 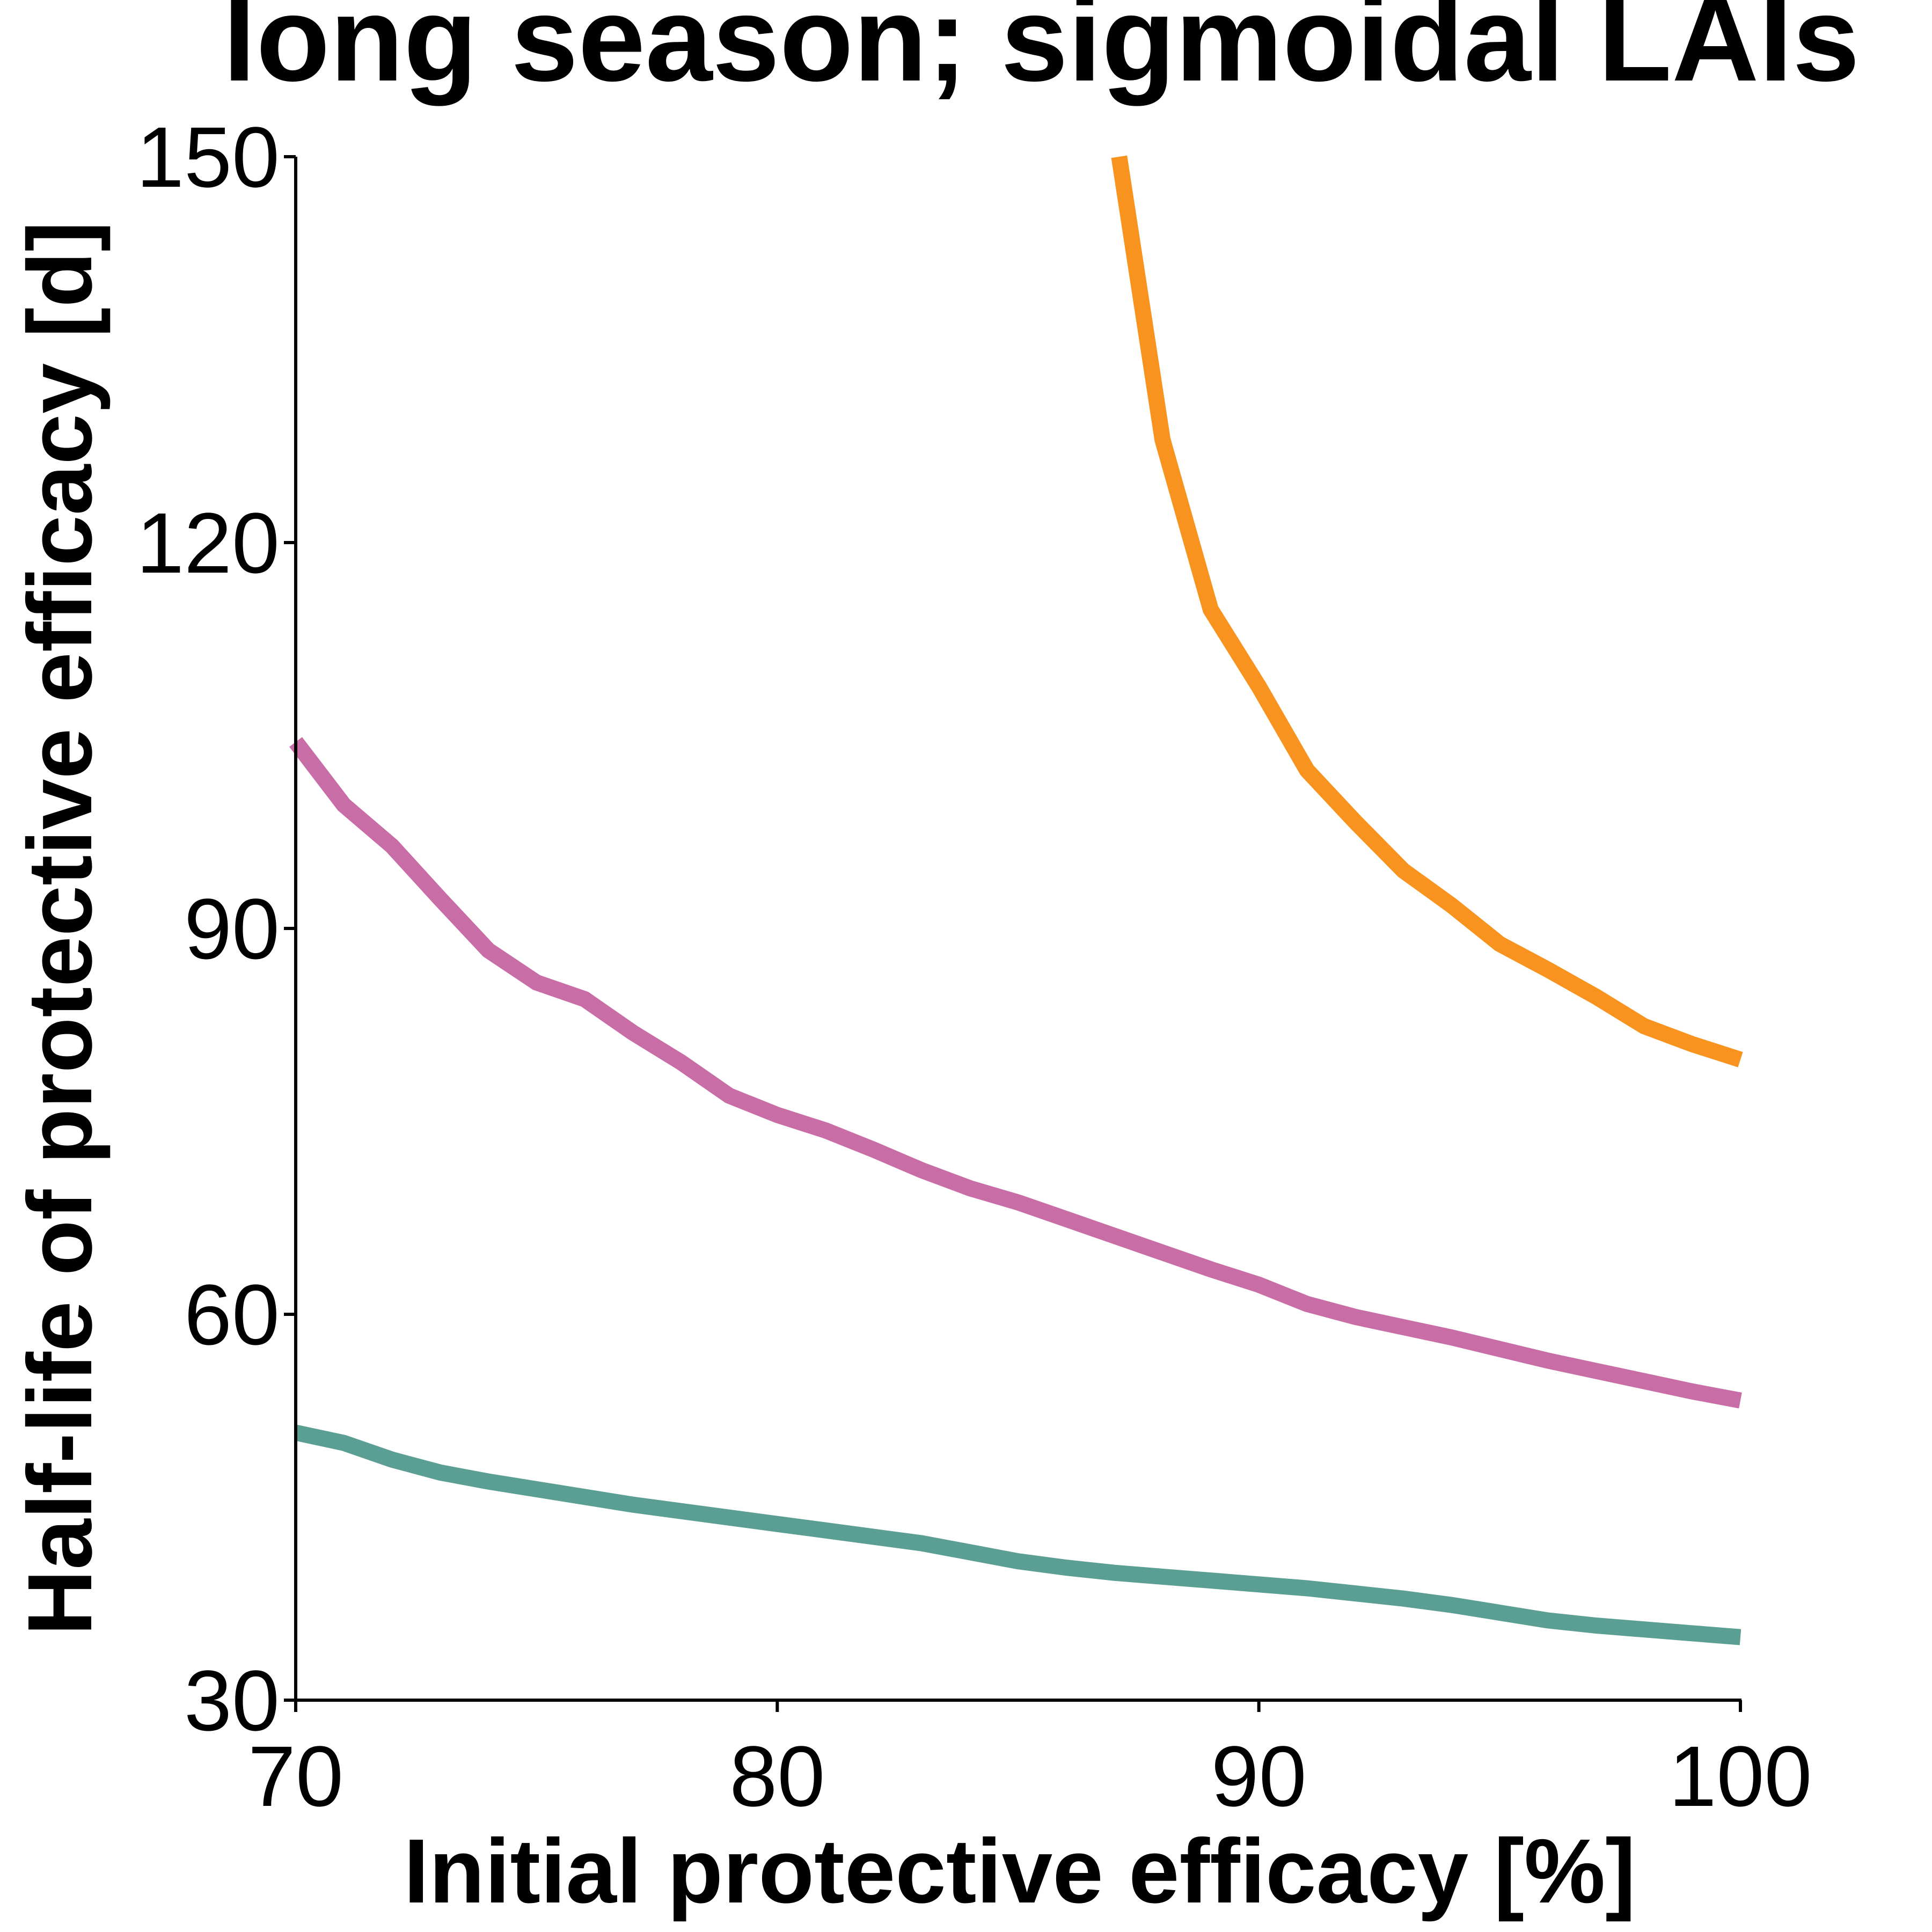 What do you see at coordinates (1259, 1776) in the screenshot?
I see `x-tick-label: 90` at bounding box center [1259, 1776].